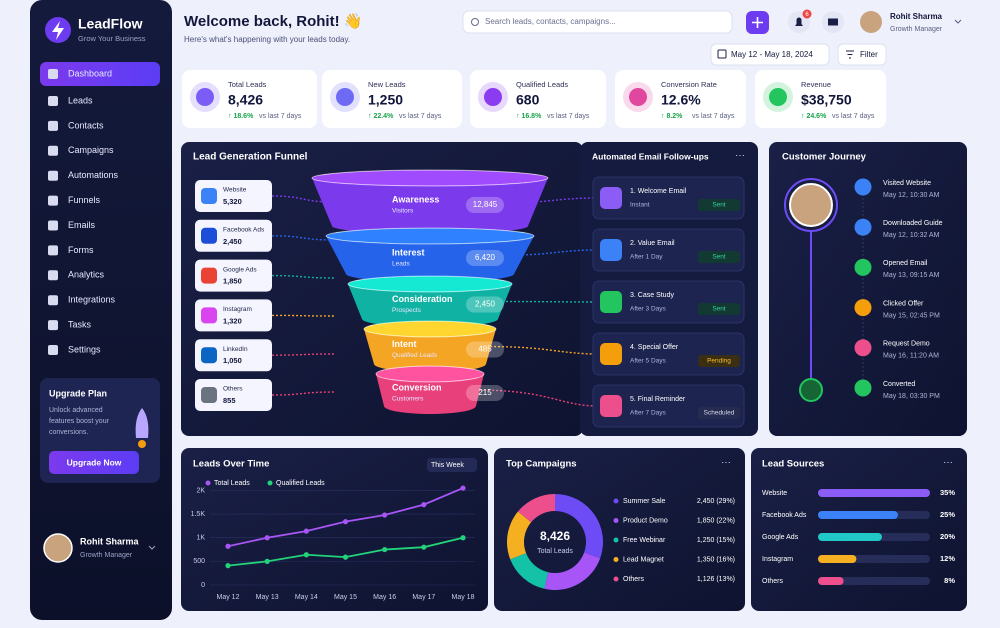 Image resolution: width=1000 pixels, height=628 pixels. I want to click on stage-value: 6,420, so click(485, 257).